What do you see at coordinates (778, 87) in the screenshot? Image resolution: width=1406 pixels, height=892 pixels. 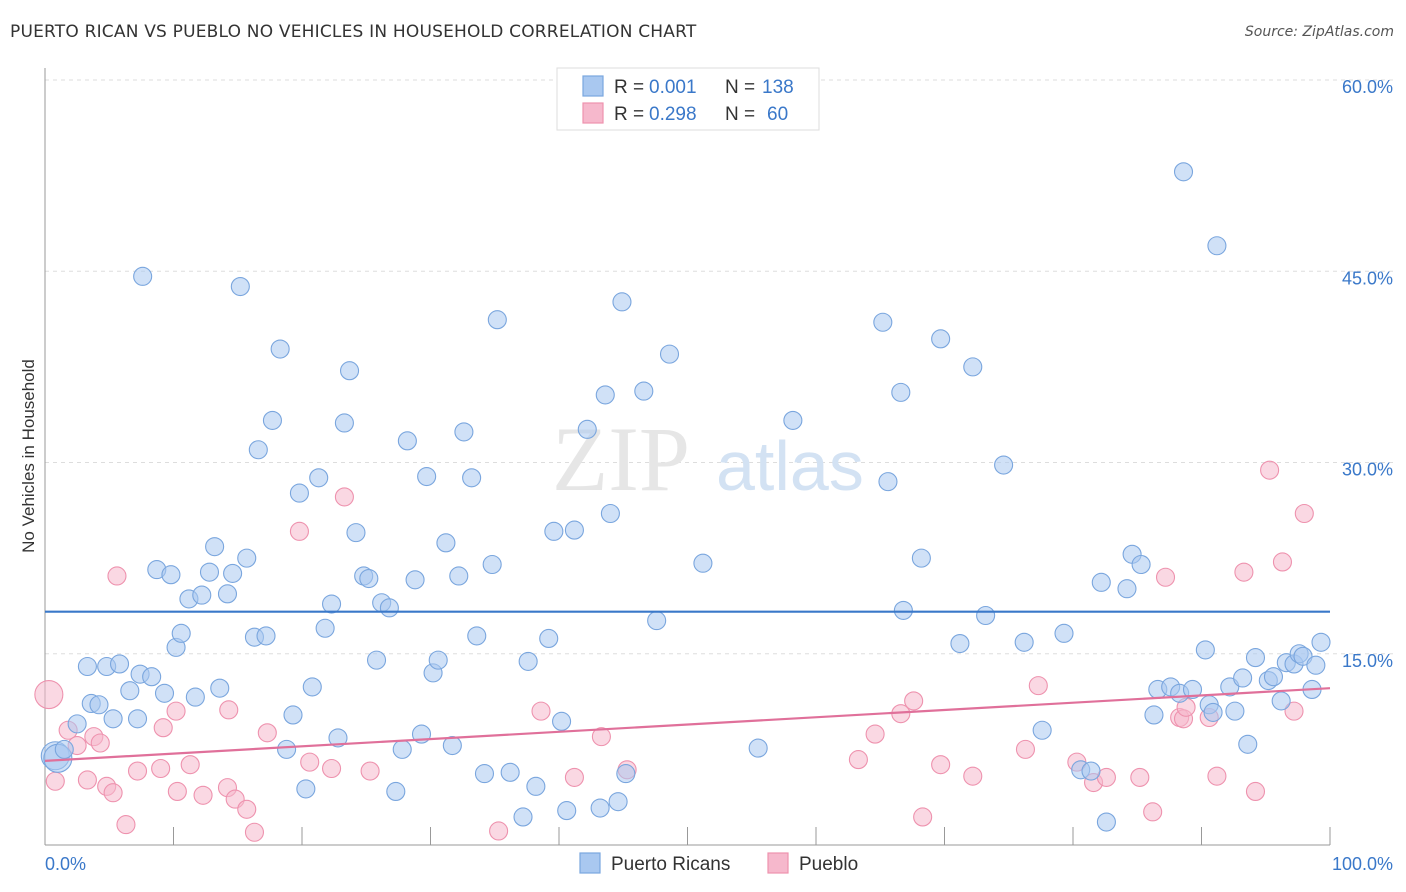 I see `stats-n-value: 138` at bounding box center [778, 87].